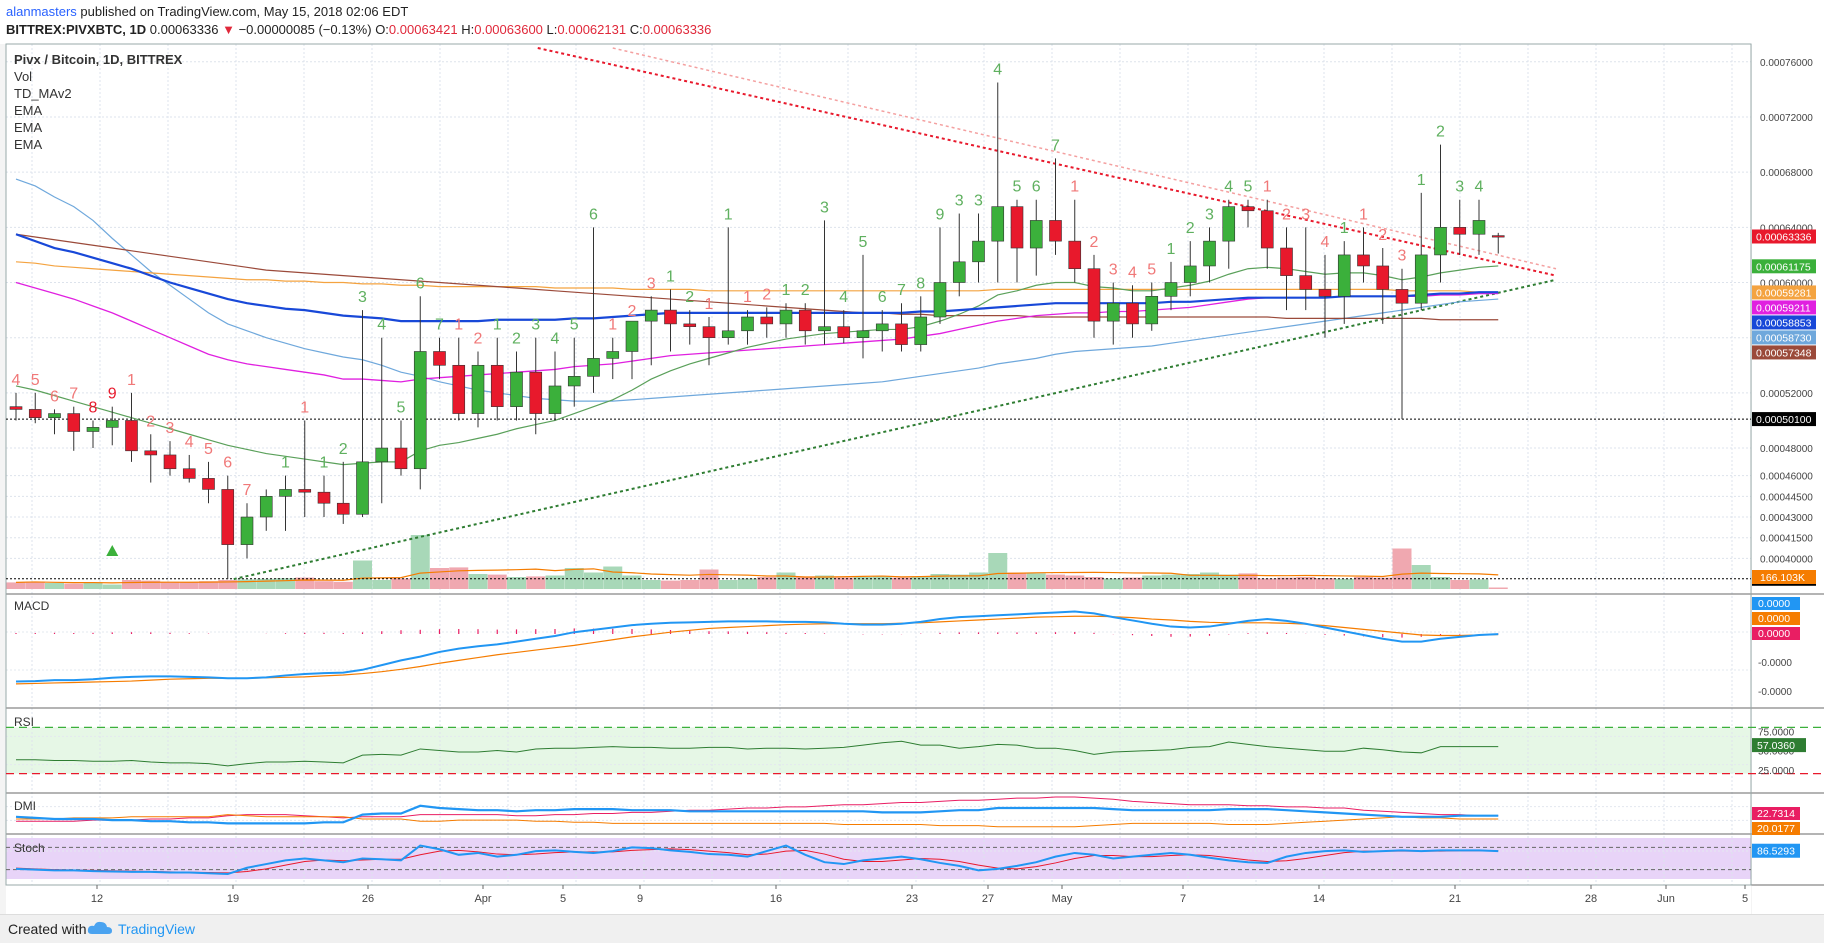 The image size is (1824, 943). I want to click on td-count-label: 8, so click(920, 283).